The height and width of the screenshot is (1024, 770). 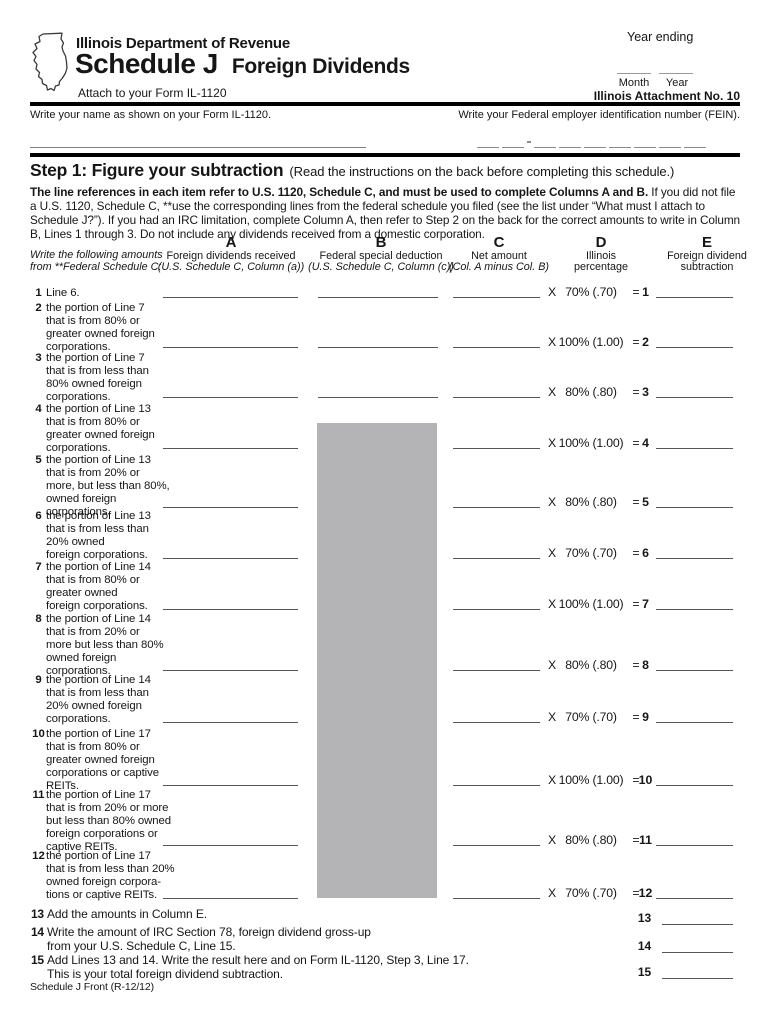 I want to click on line-10-col-c-input, so click(x=496, y=785).